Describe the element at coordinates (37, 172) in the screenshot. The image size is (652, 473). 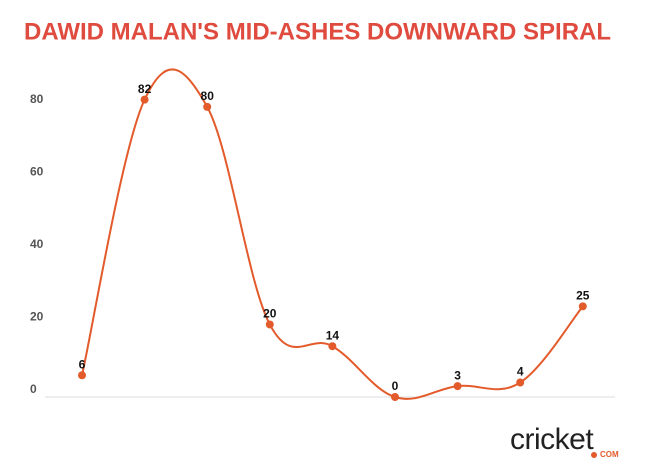
I see `y-tick-label: 60` at that location.